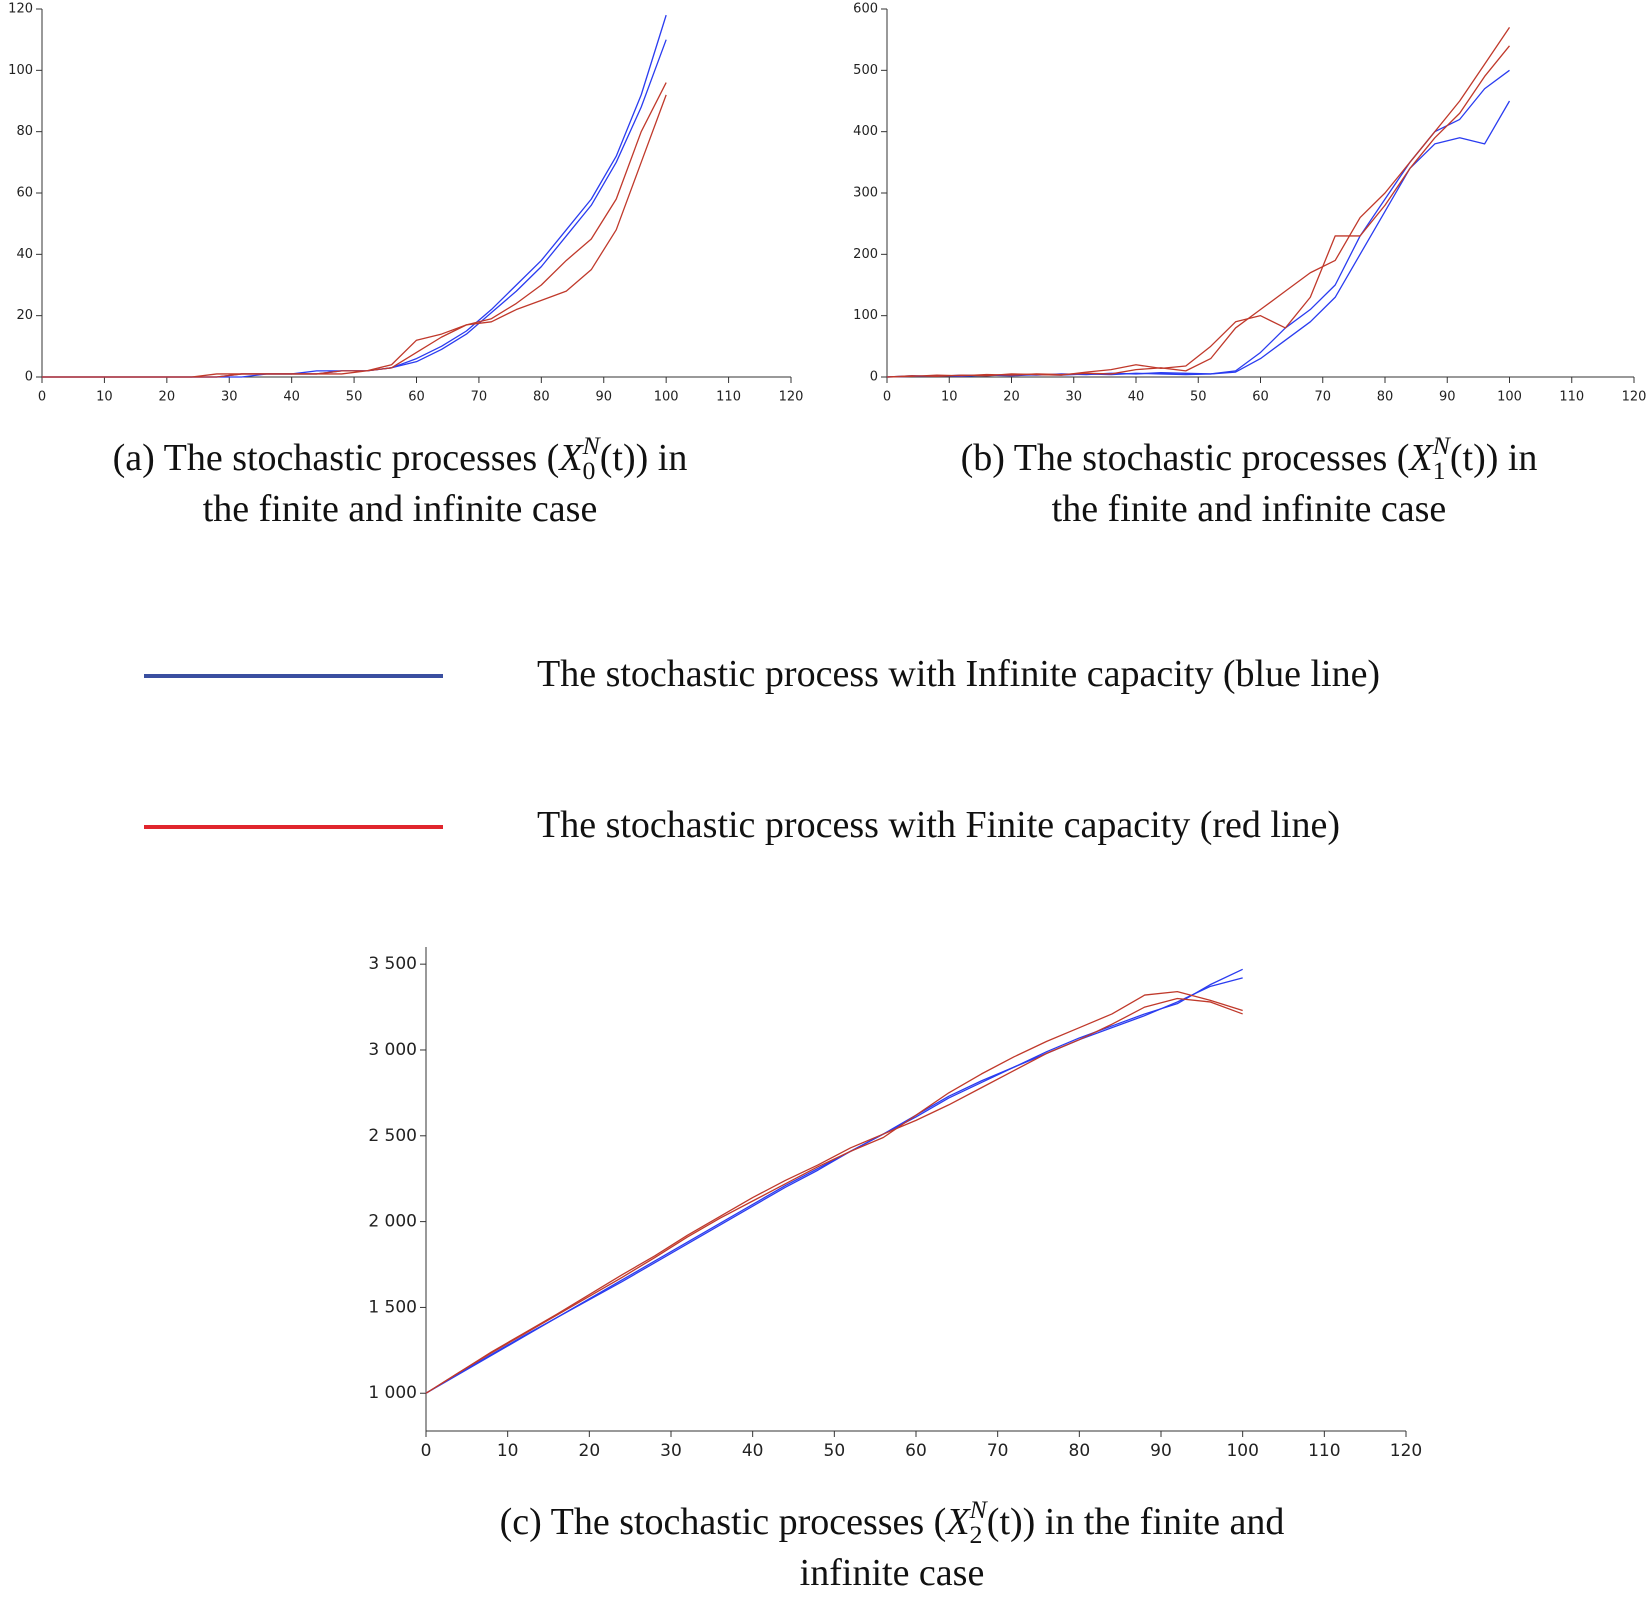 This screenshot has width=1650, height=1611. Describe the element at coordinates (589, 471) in the screenshot. I see `caption-subscript: 0` at that location.